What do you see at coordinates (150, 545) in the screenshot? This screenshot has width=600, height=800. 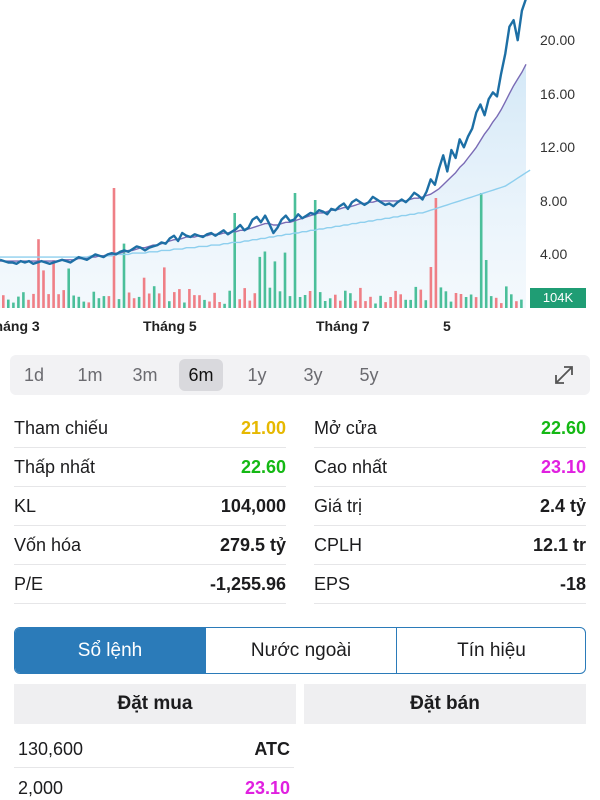 I see `stat-market-cap: Vốn hóa 279.5 tỷ` at bounding box center [150, 545].